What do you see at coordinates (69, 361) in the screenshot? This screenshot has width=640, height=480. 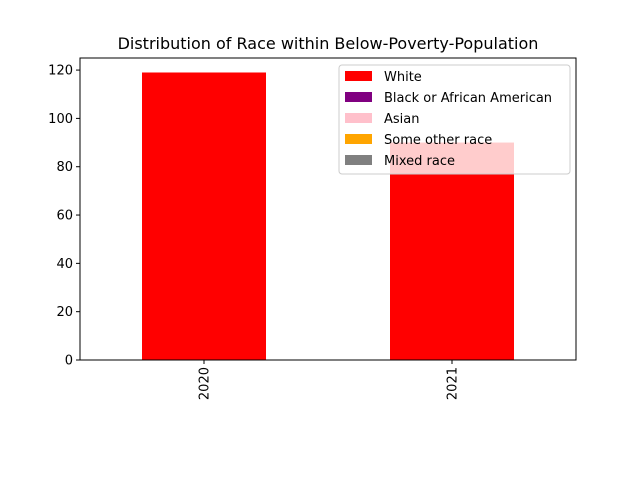 I see `y-tick-label: 0` at bounding box center [69, 361].